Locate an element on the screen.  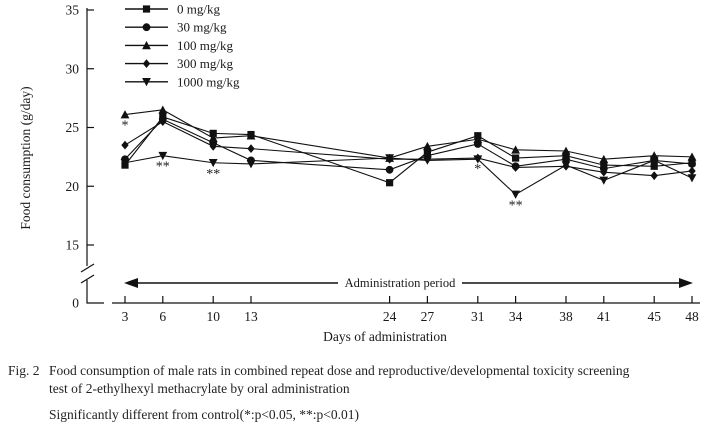
y-tick-label: 35 is located at coordinates (73, 10).